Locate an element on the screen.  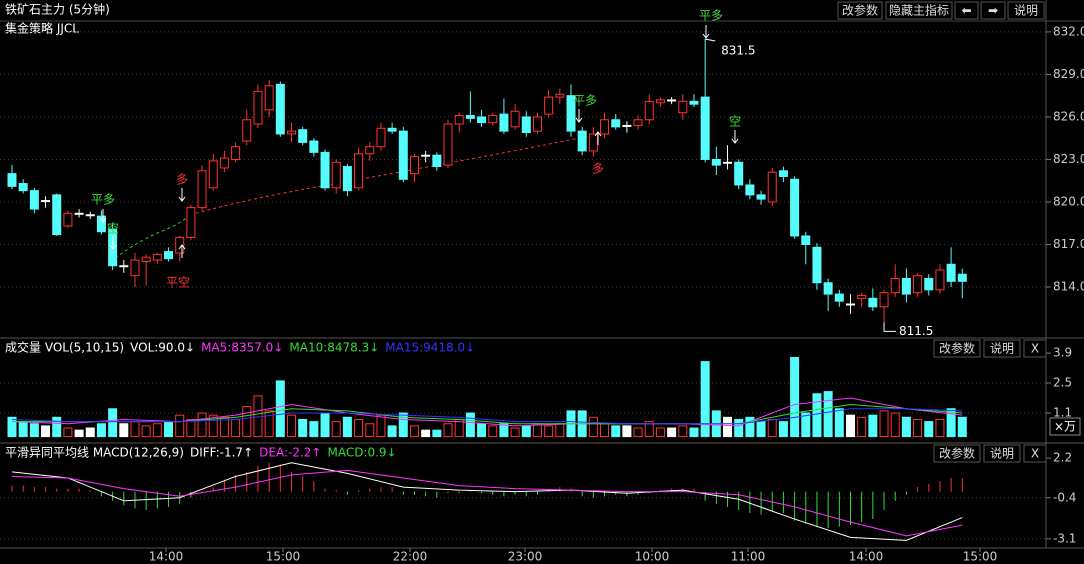
y-tick-label: 820.0 is located at coordinates (1068, 201).